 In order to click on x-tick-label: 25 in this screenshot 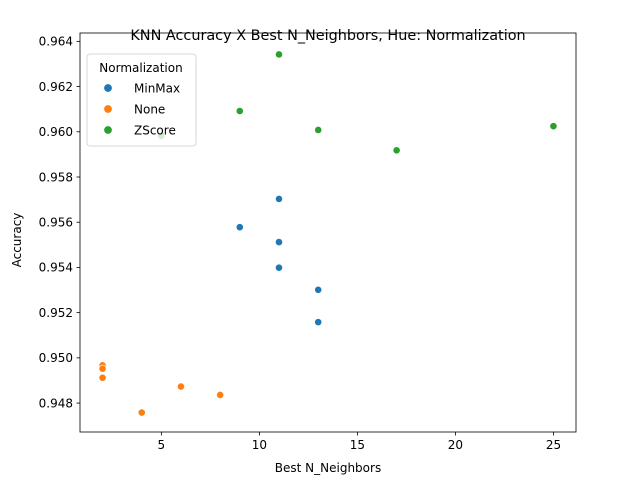, I will do `click(553, 445)`.